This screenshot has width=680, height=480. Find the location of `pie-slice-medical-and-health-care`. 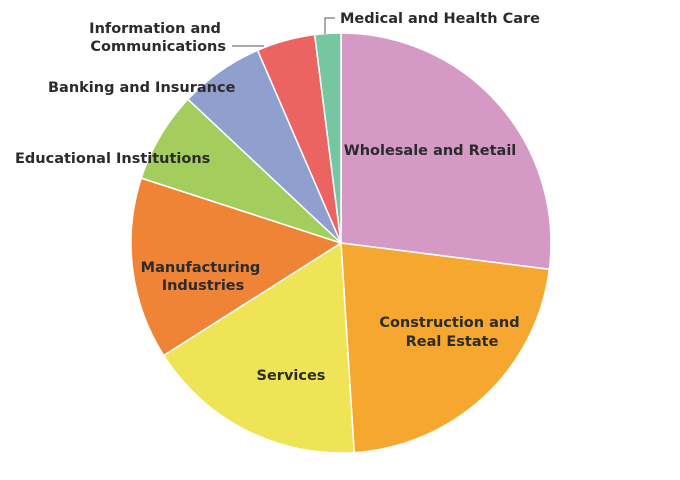

pie-slice-medical-and-health-care is located at coordinates (327, 138).